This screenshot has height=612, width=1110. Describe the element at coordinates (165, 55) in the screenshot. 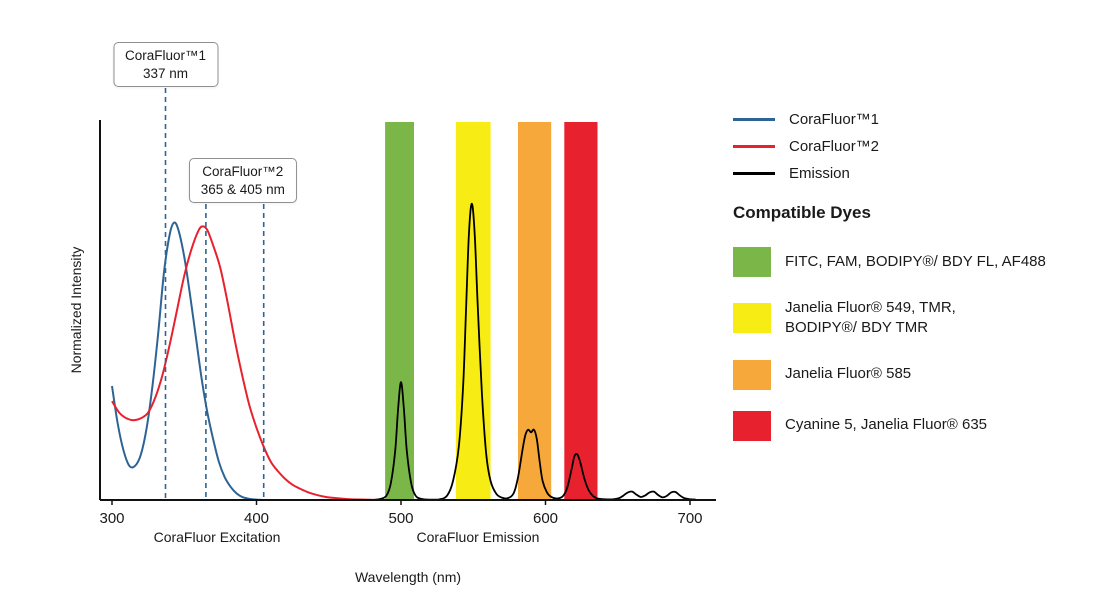

I see `annotation-title: CoraFluor™1` at that location.